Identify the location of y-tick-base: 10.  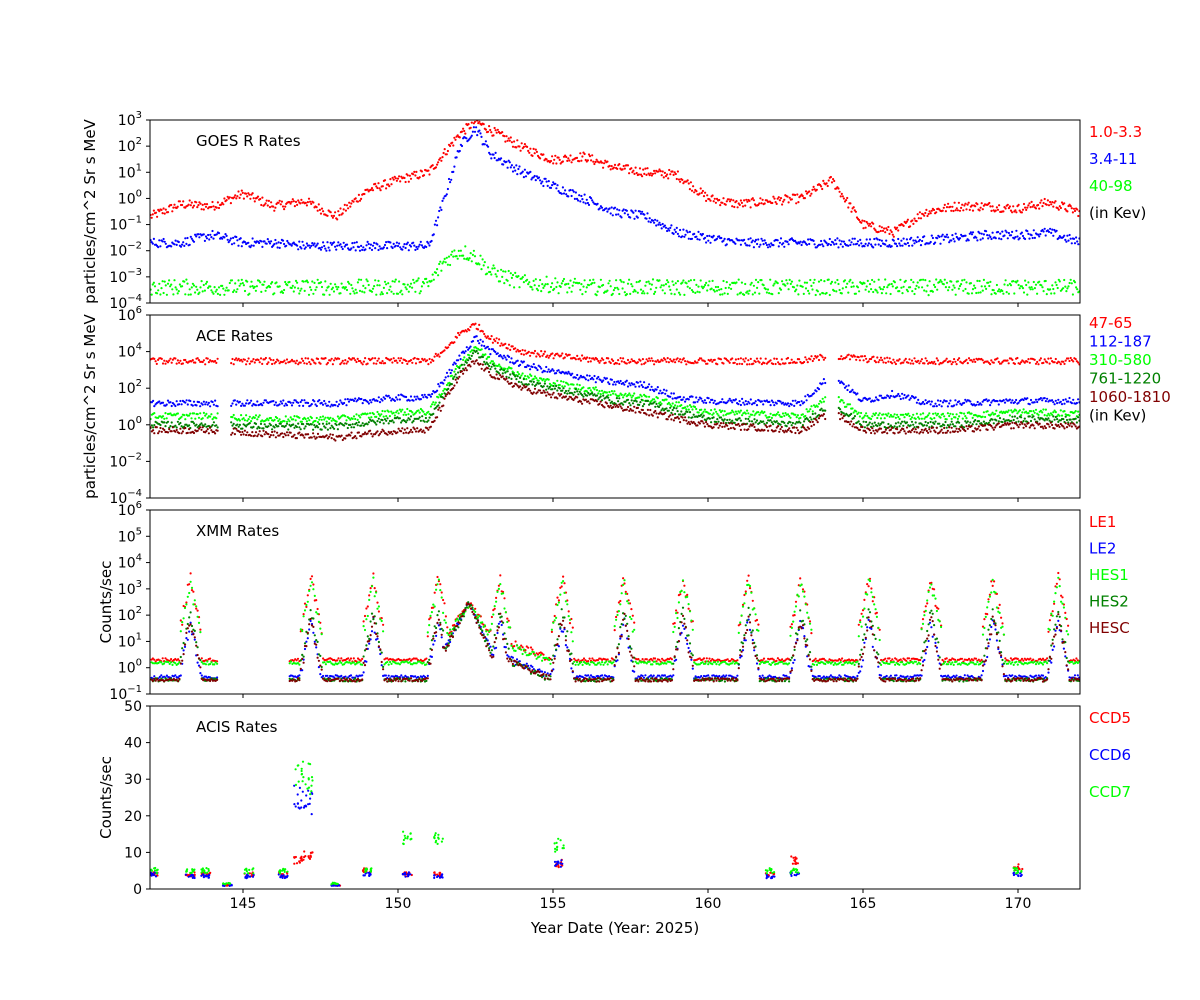
(127, 147).